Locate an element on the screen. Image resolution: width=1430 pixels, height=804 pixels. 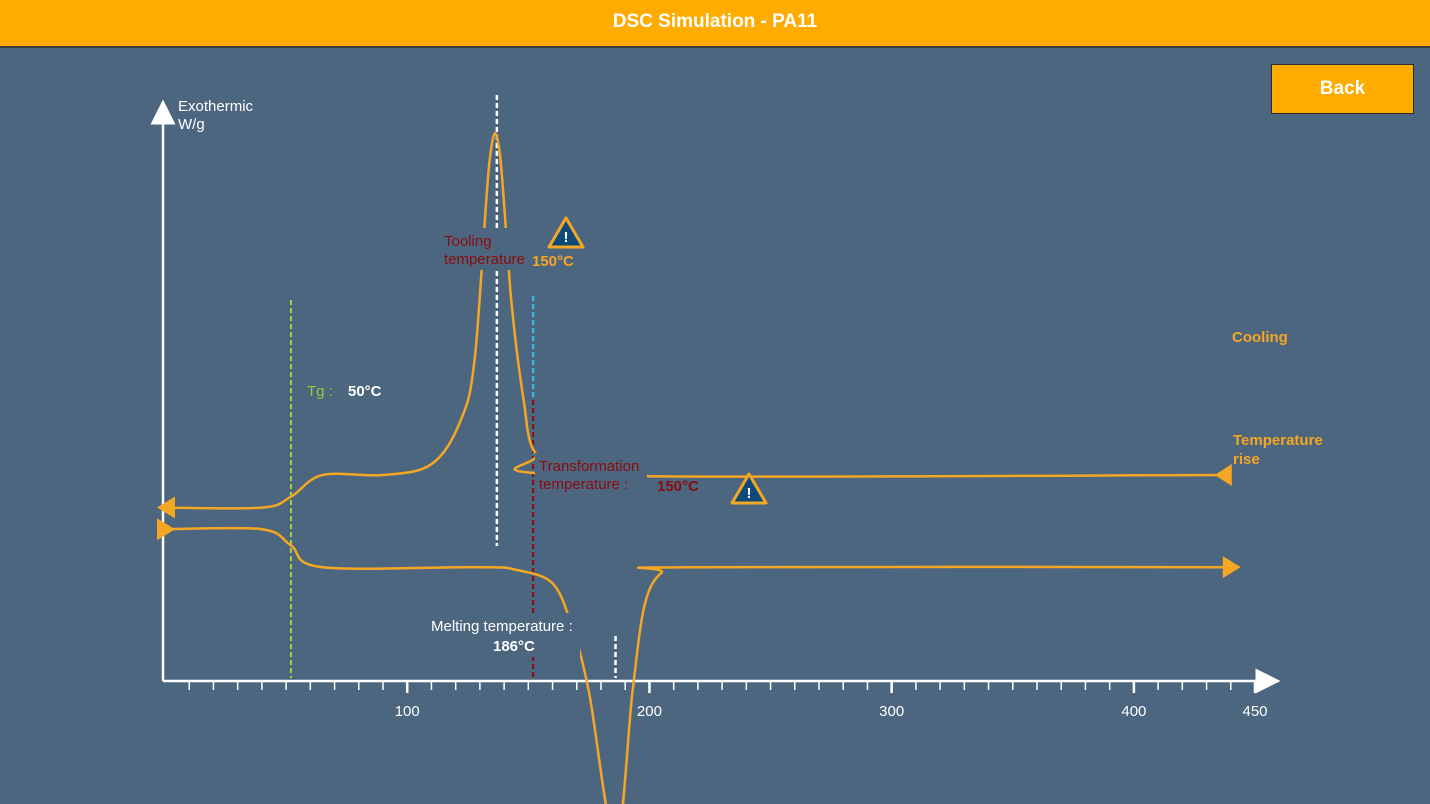
x-tick-label: 450 is located at coordinates (1254, 711).